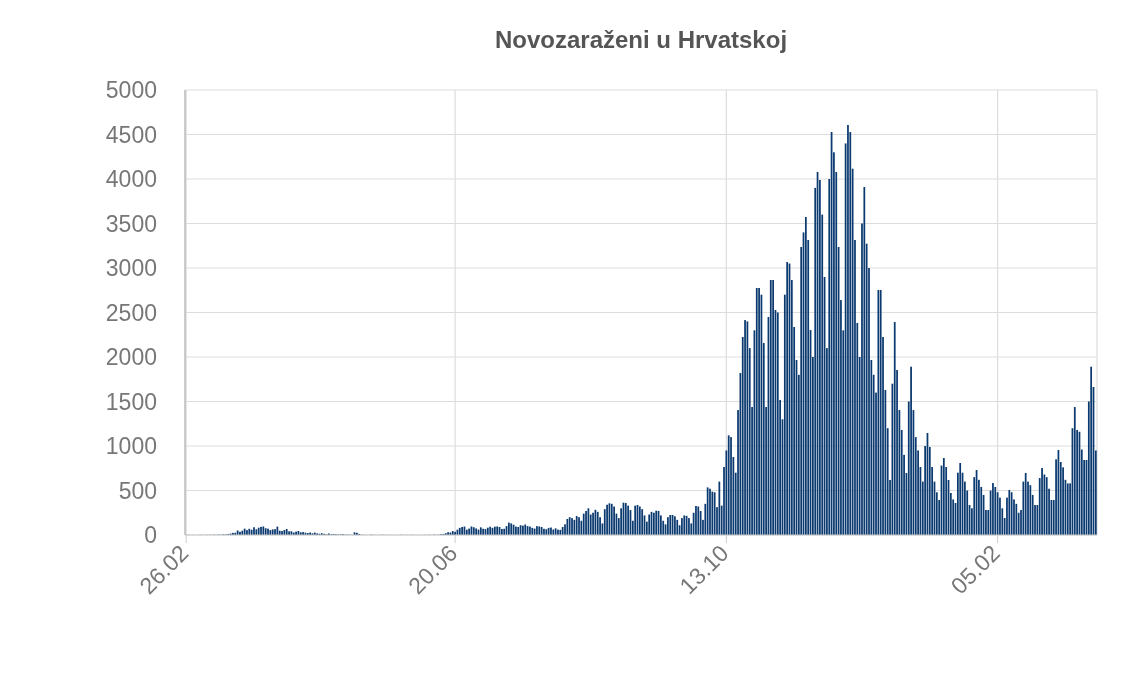  What do you see at coordinates (137, 490) in the screenshot?
I see `y-tick-label: 500` at bounding box center [137, 490].